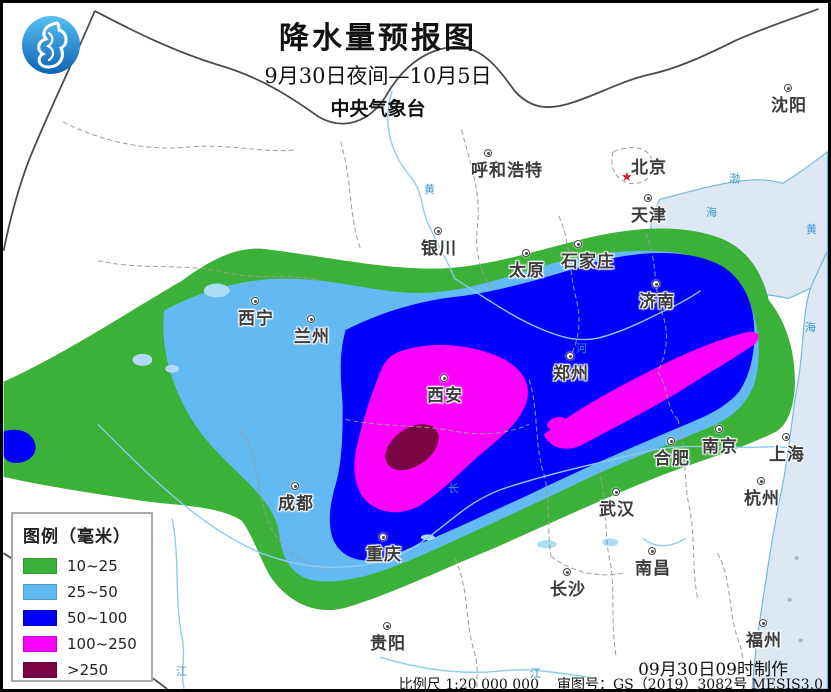 The height and width of the screenshot is (692, 831). I want to click on city-name: 武汉, so click(617, 510).